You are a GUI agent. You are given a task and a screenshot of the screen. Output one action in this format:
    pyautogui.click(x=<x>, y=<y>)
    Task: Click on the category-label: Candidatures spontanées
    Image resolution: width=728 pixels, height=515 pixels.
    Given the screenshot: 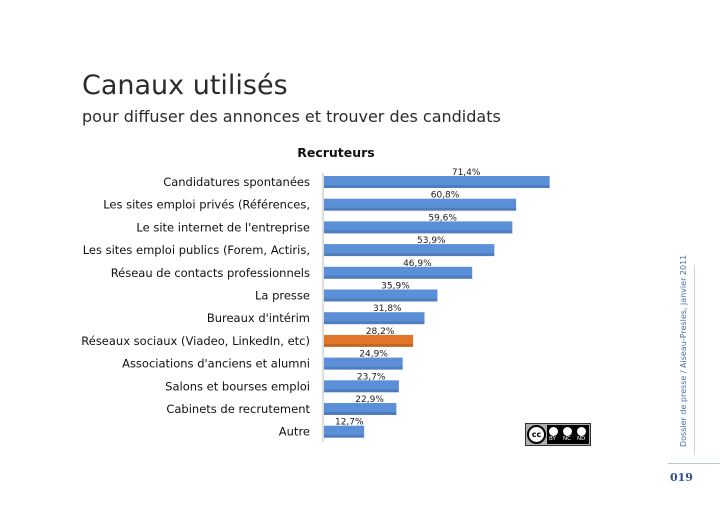 What is the action you would take?
    pyautogui.click(x=236, y=182)
    